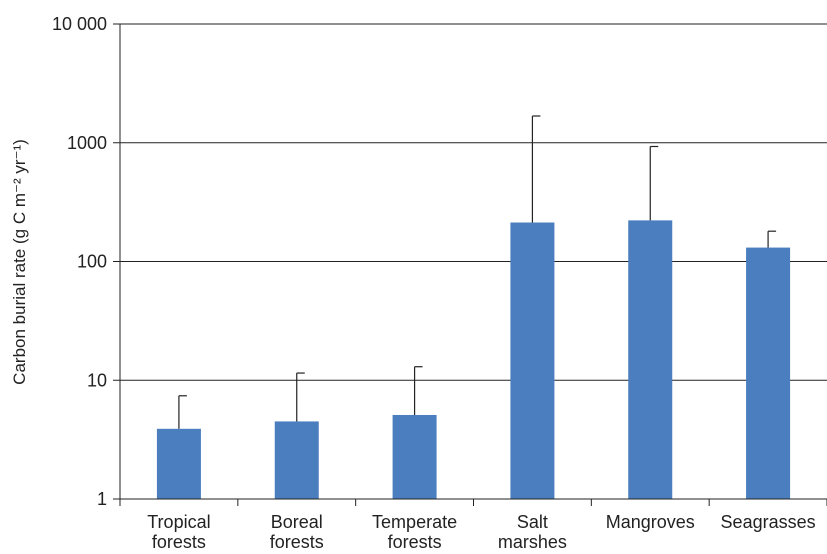  What do you see at coordinates (102, 499) in the screenshot?
I see `y-tick-label-0: 1` at bounding box center [102, 499].